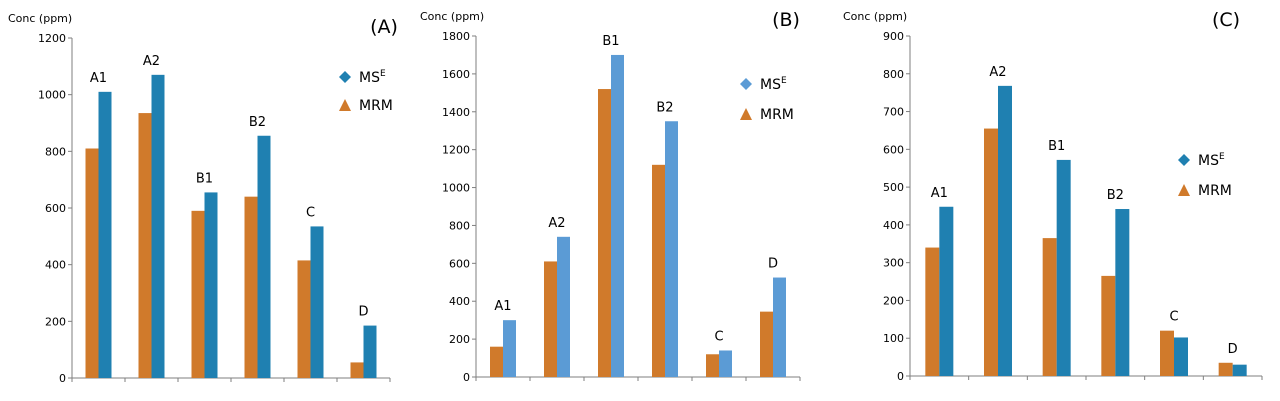  Describe the element at coordinates (456, 74) in the screenshot. I see `y-tick-label: 1600` at that location.